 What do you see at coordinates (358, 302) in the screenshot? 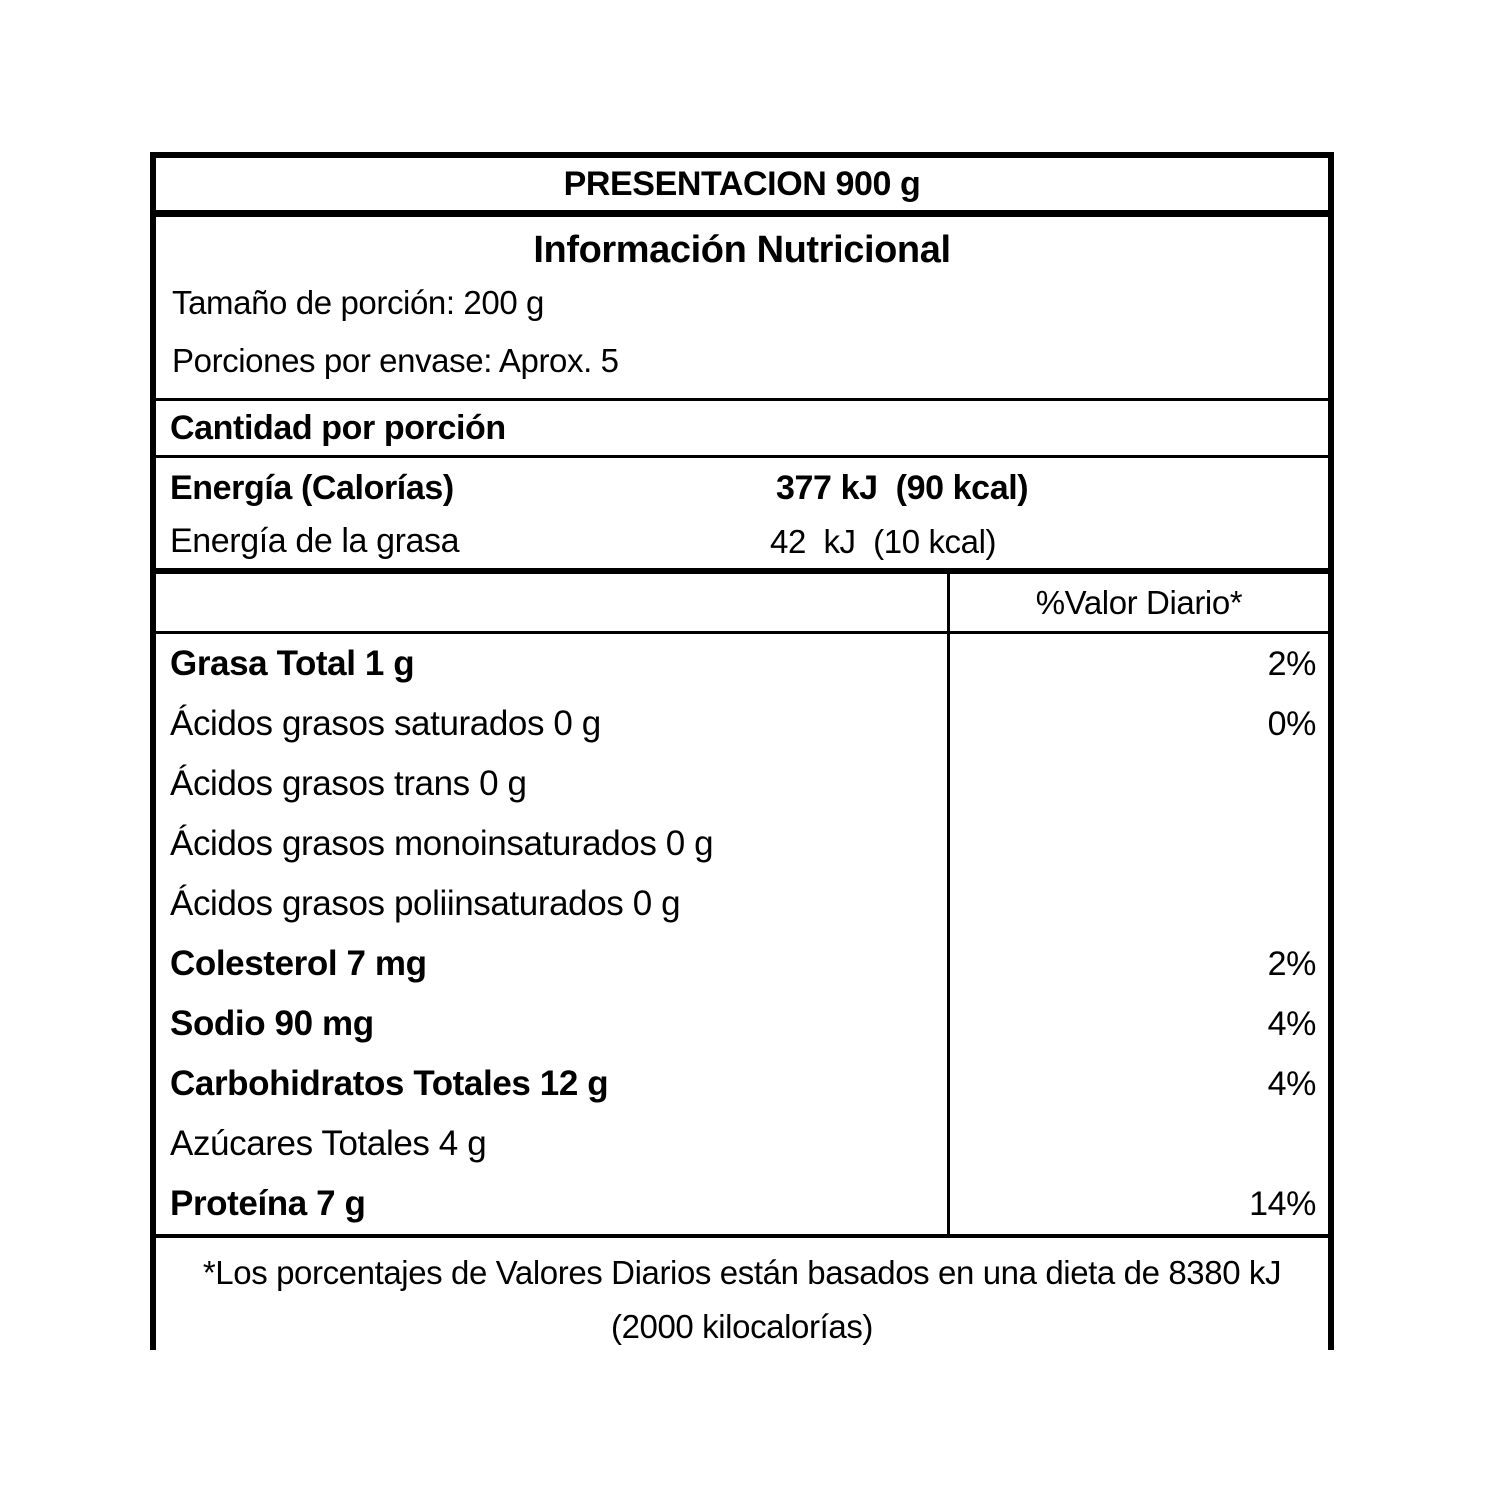
I see `serving-size-text: Tamaño de porción: 200 g` at bounding box center [358, 302].